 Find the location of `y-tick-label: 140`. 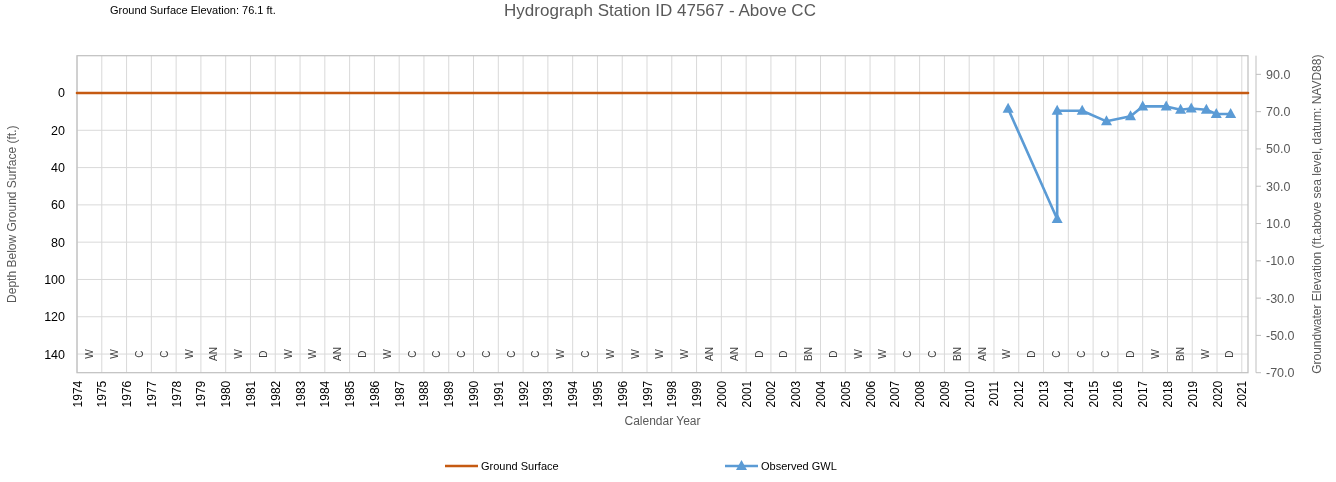

y-tick-label: 140 is located at coordinates (55, 354).